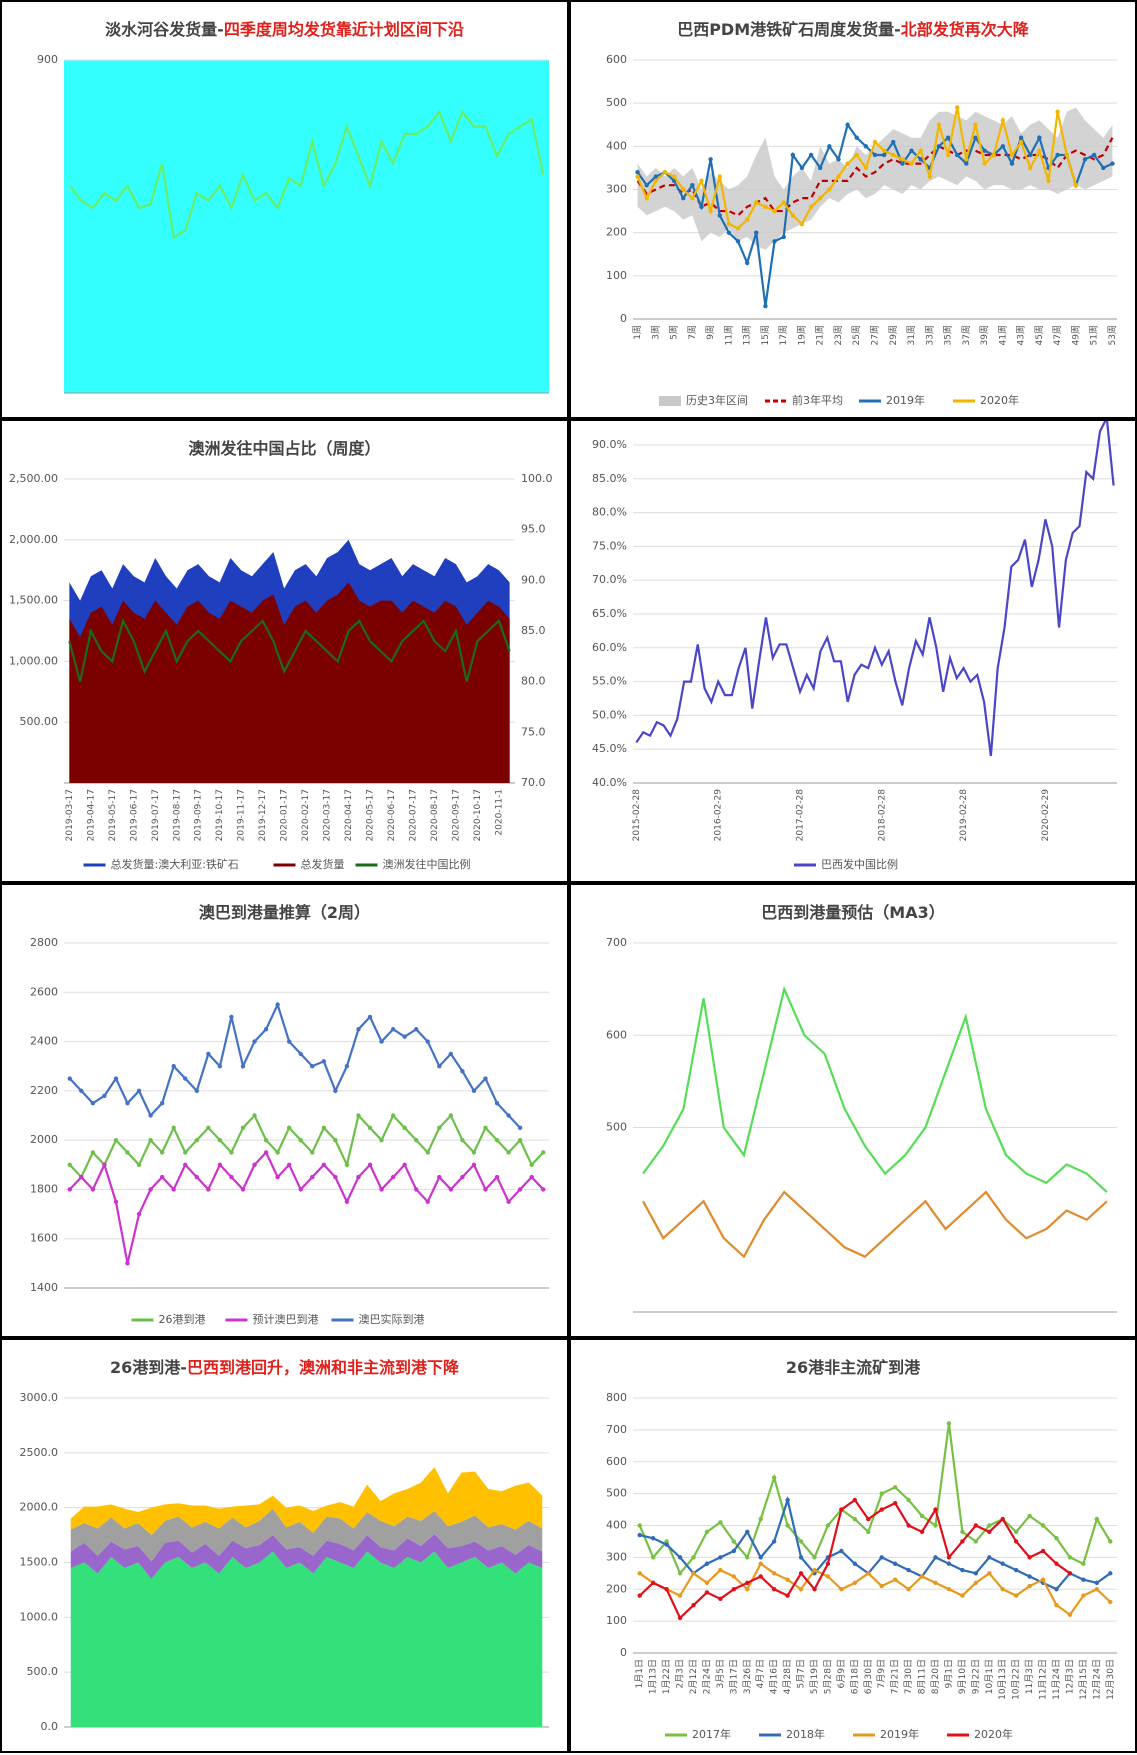 The width and height of the screenshot is (1137, 1755). What do you see at coordinates (1021, 335) in the screenshot?
I see `x-tick-label: 43周` at bounding box center [1021, 335].